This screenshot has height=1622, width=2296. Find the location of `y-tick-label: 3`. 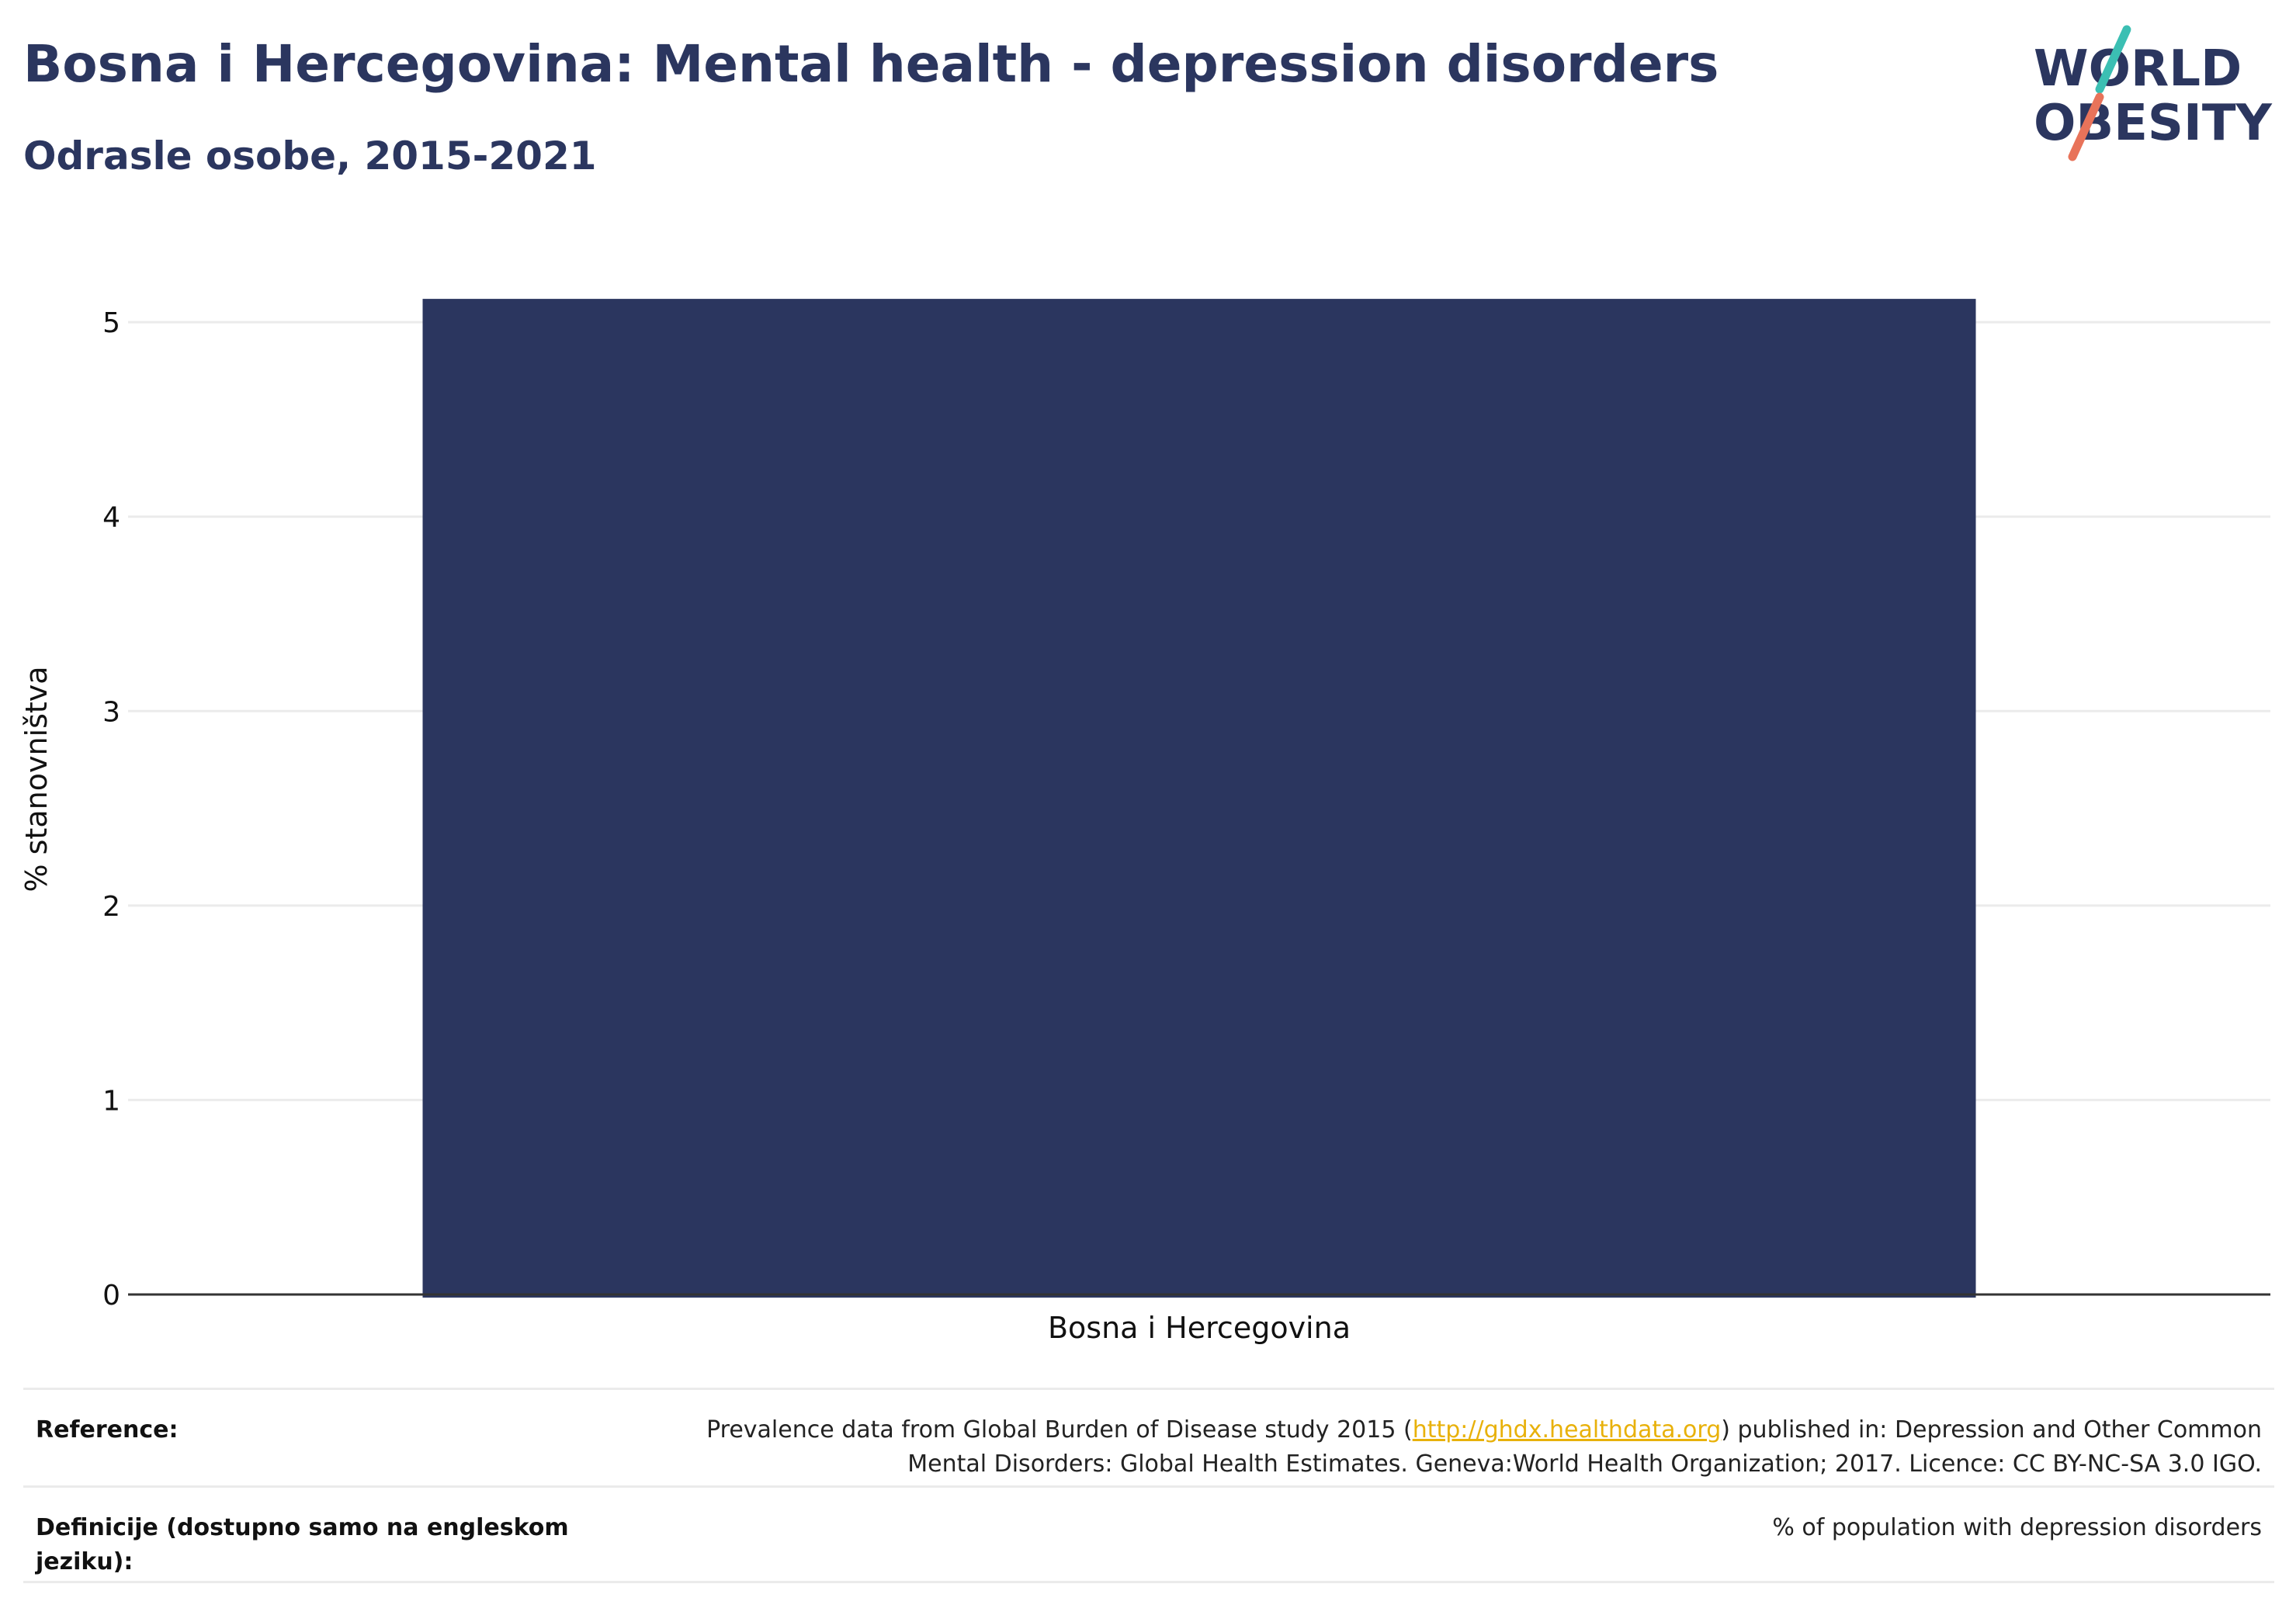

y-tick-label: 3 is located at coordinates (111, 712).